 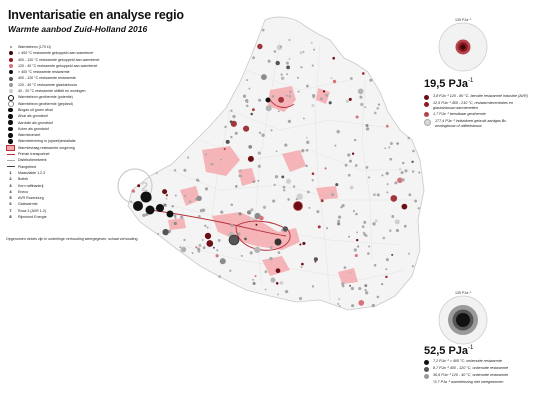 I want to click on urban-area-gorinchem, so click(x=348, y=276).